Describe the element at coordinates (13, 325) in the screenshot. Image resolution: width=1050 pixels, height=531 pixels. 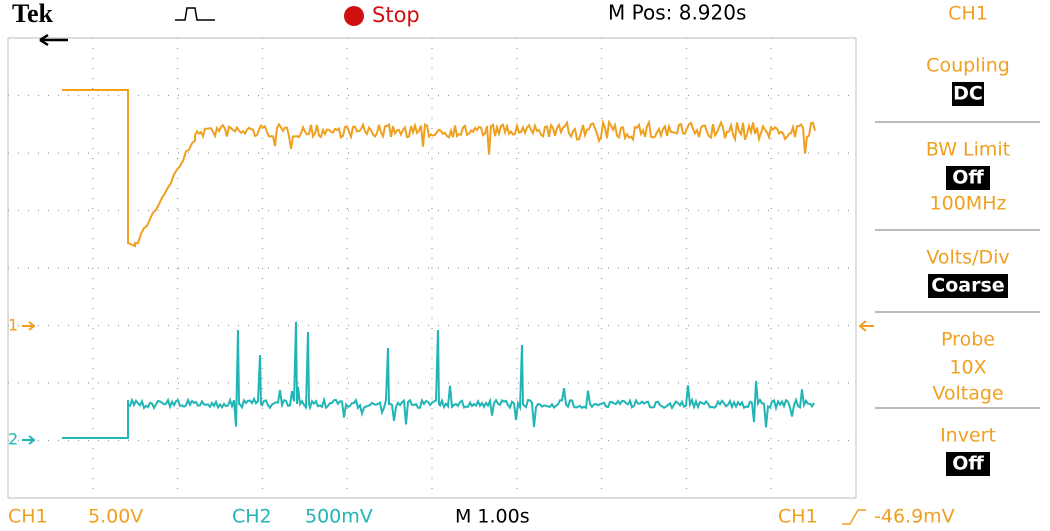
I see `ch1-marker: 1` at that location.